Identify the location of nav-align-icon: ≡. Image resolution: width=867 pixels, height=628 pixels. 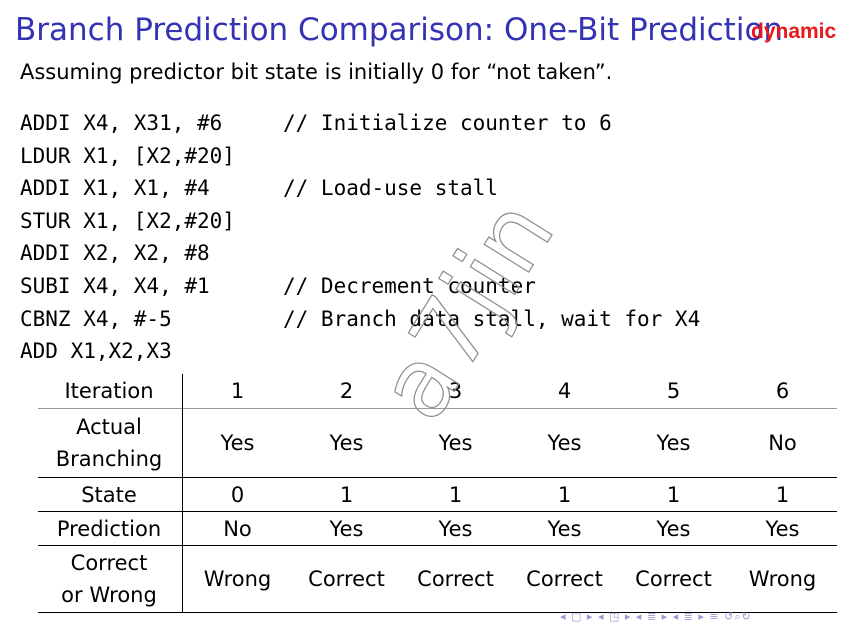
(714, 616).